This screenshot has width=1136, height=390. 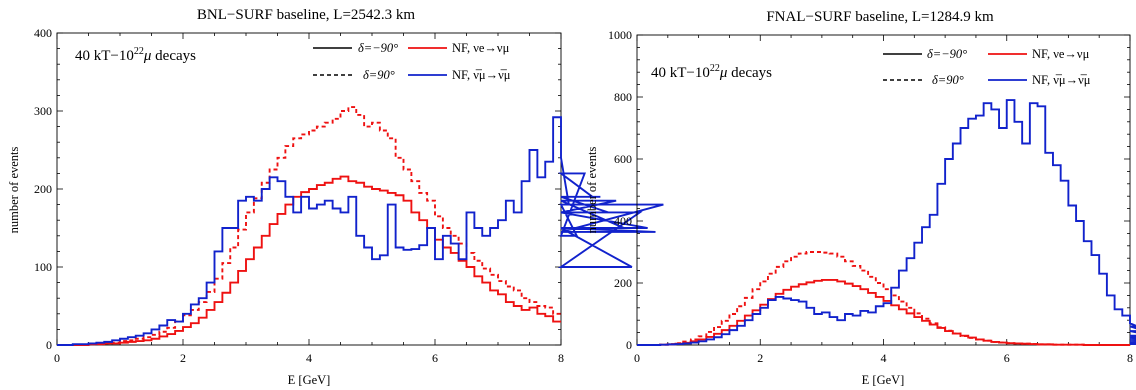 What do you see at coordinates (43, 111) in the screenshot?
I see `y-tick-label: 300` at bounding box center [43, 111].